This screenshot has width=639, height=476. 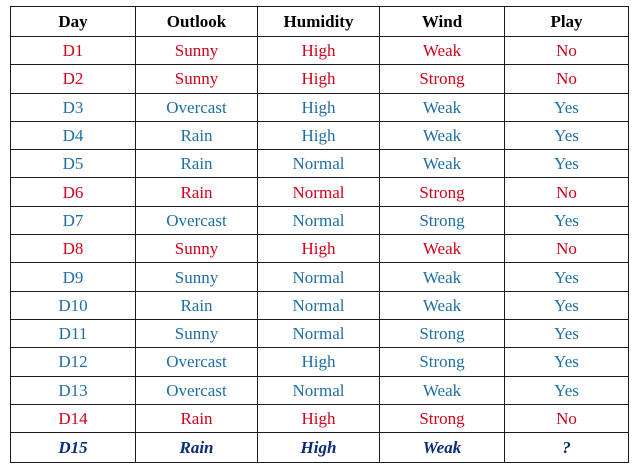 I want to click on table-row: D13 Overcast Normal Weak Yes, so click(x=319, y=390).